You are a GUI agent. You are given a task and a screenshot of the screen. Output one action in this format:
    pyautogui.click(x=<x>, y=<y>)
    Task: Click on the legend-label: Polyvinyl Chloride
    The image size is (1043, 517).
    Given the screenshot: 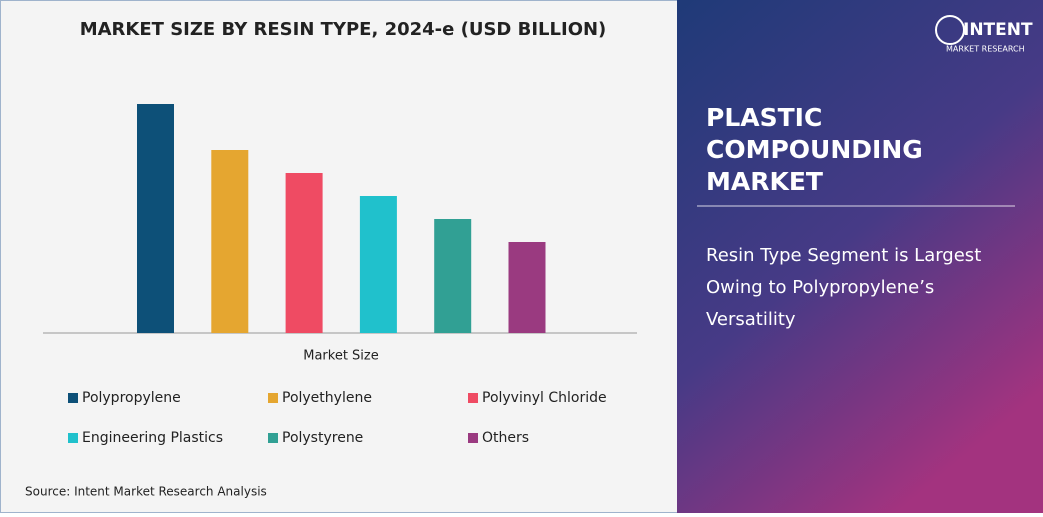 What is the action you would take?
    pyautogui.click(x=544, y=398)
    